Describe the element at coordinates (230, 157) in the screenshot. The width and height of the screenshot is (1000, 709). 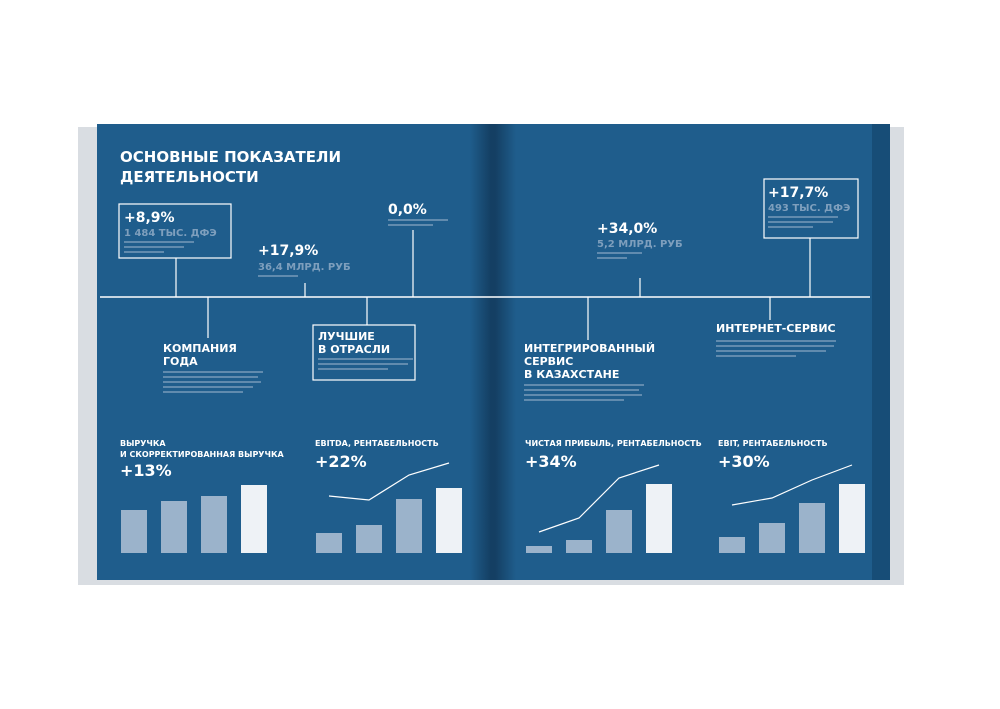
I see `title: ОСНОВНЫЕ ПОКАЗАТЕЛИ` at that location.